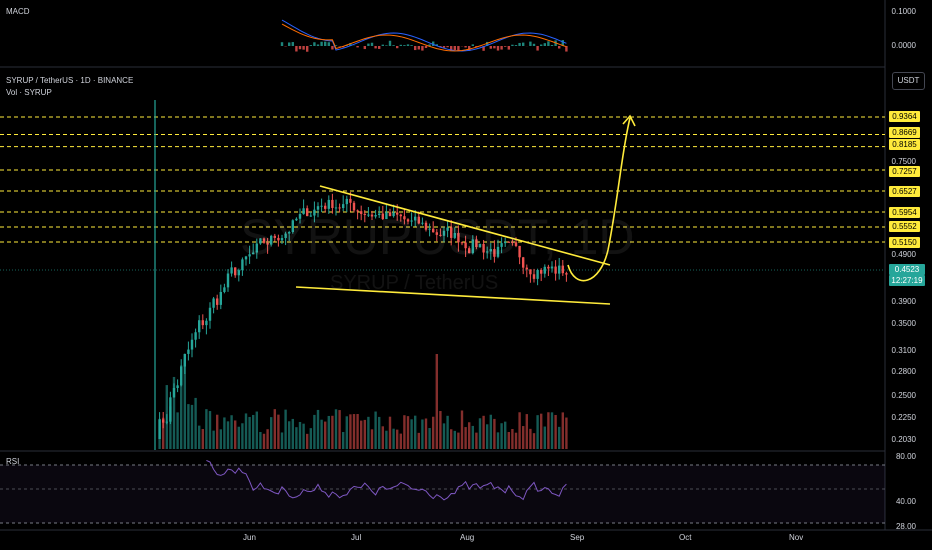 The width and height of the screenshot is (932, 550). What do you see at coordinates (886, 417) in the screenshot?
I see `price-tick: 0.2250` at bounding box center [886, 417].